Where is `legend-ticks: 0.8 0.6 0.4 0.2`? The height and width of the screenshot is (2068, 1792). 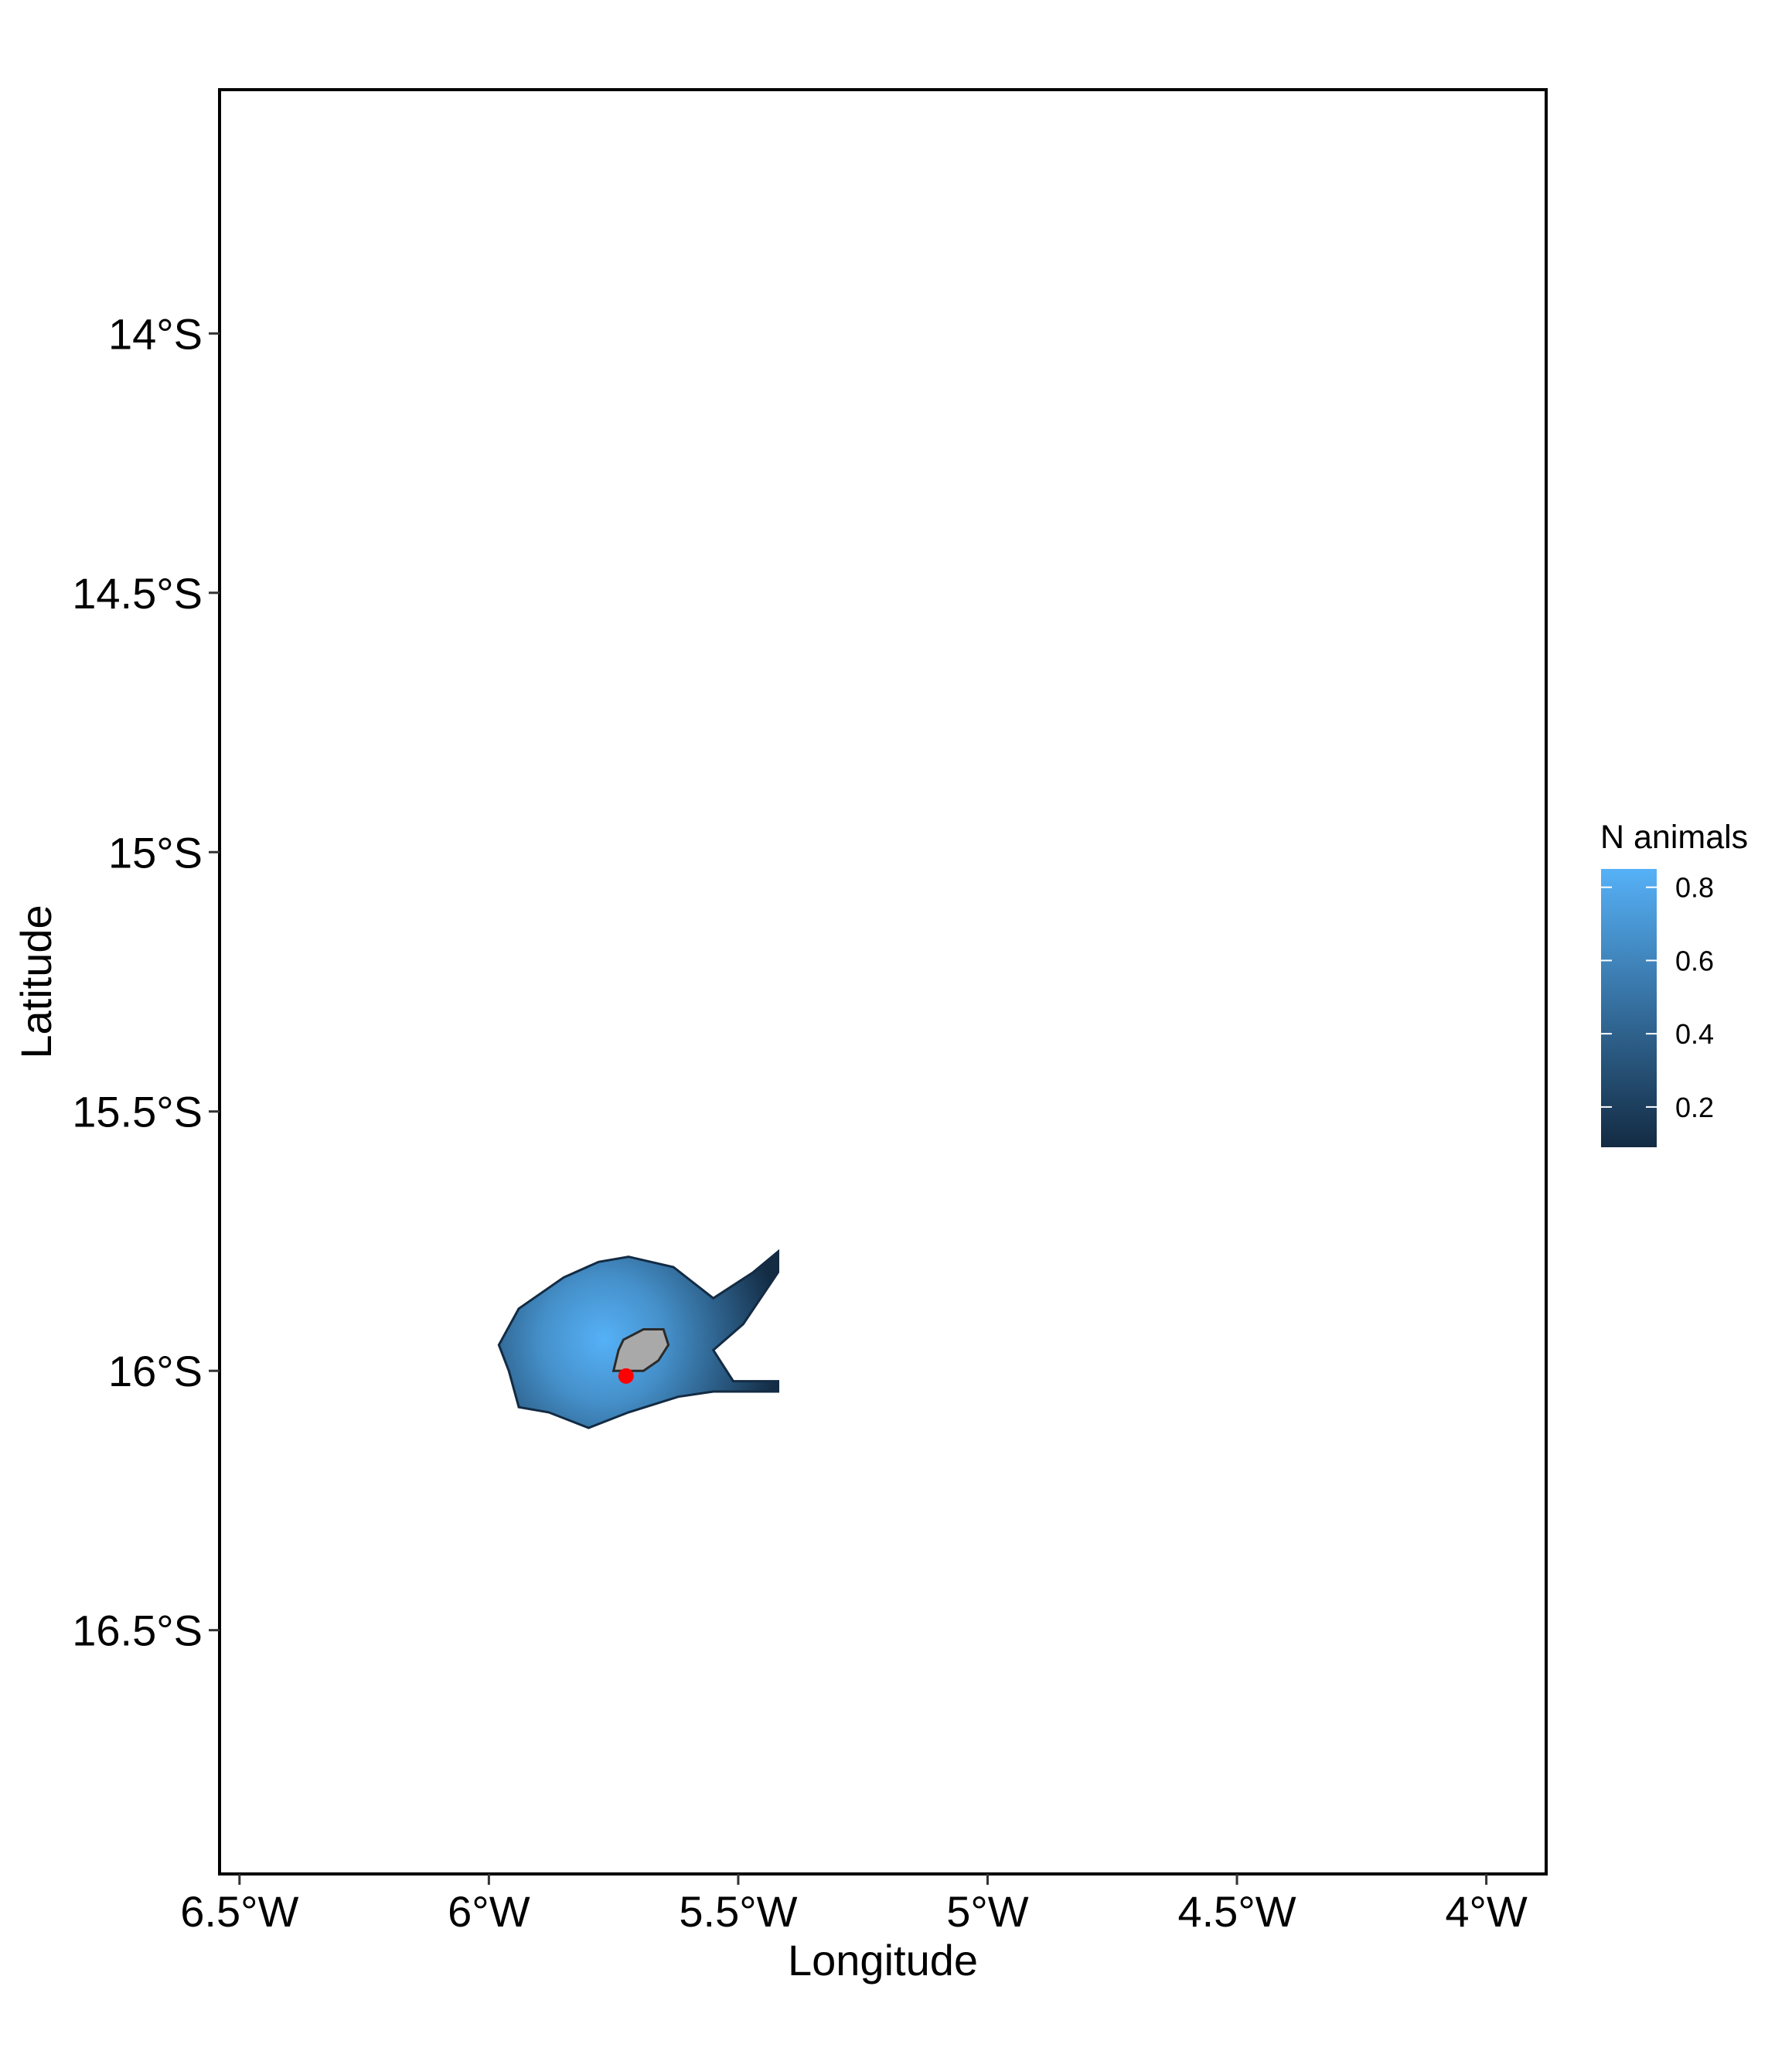
legend-ticks: 0.8 0.6 0.4 0.2 is located at coordinates (1658, 997).